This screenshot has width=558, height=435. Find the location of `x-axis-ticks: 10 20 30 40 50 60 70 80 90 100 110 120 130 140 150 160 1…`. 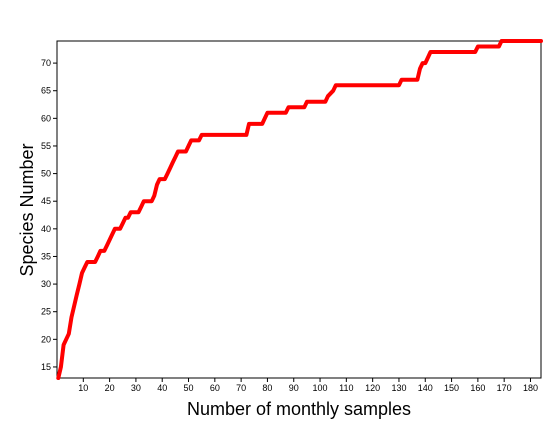

x-axis-ticks: 10 20 30 40 50 60 70 80 90 100 110 120 130 140 150 160 1… is located at coordinates (308, 385).